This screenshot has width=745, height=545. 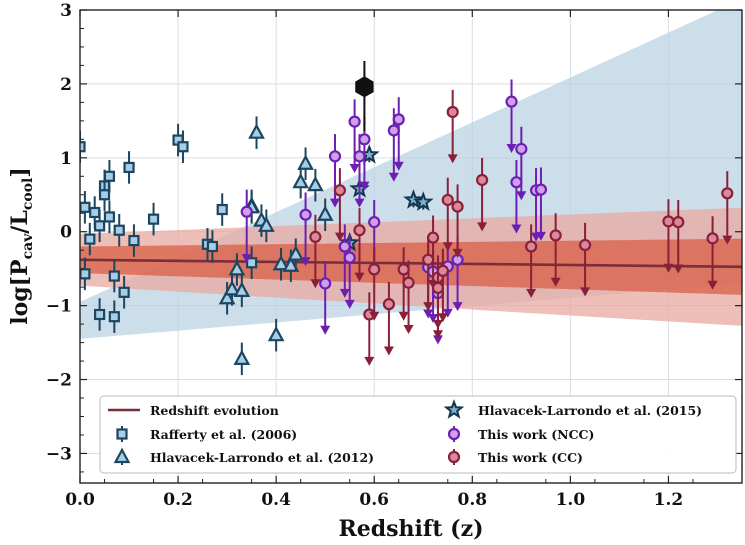 What do you see at coordinates (66, 11) in the screenshot?
I see `y-tick-label: 3` at bounding box center [66, 11].